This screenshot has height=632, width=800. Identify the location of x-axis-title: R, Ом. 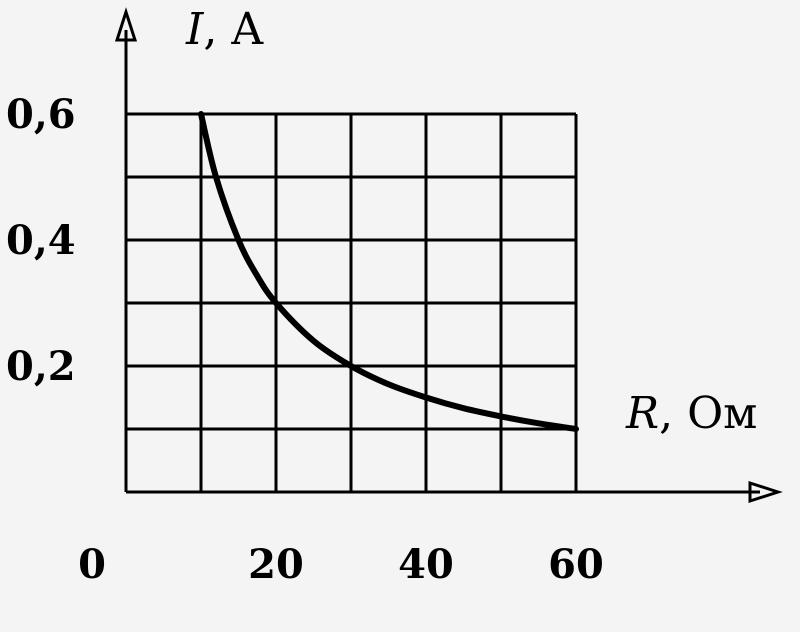
(691, 413).